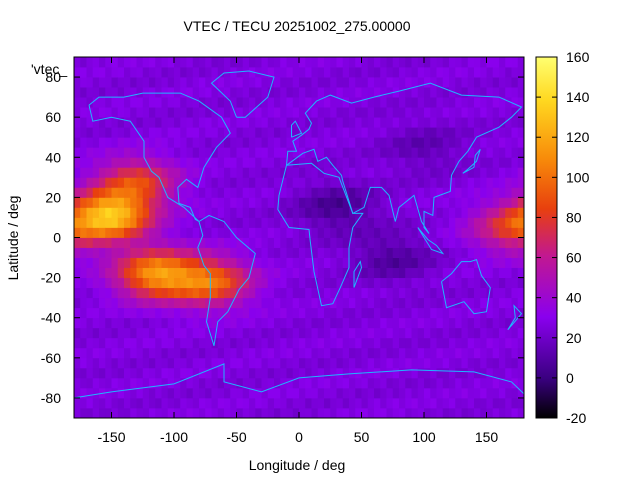  I want to click on y-tick-label: 20, so click(53, 197).